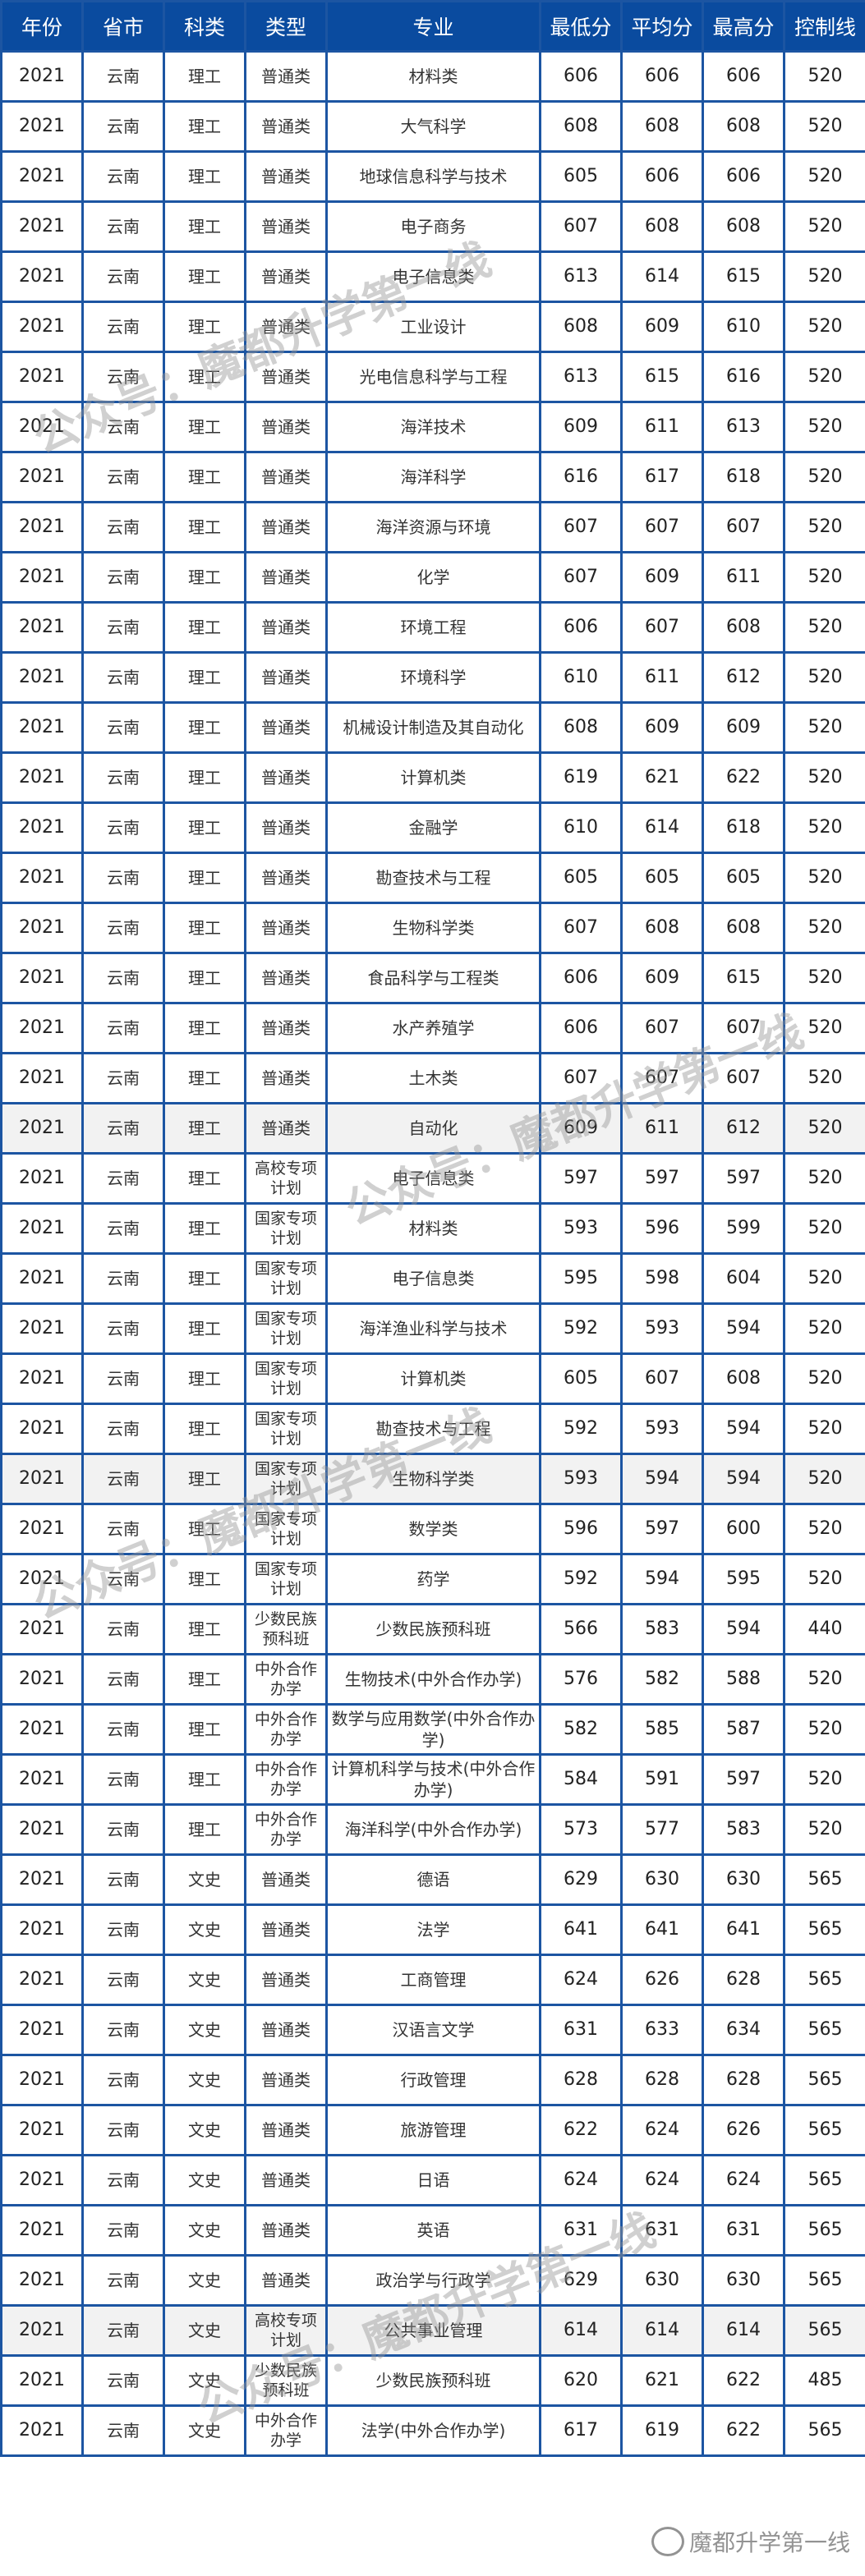  What do you see at coordinates (581, 1028) in the screenshot?
I see `cell-min-score: 606` at bounding box center [581, 1028].